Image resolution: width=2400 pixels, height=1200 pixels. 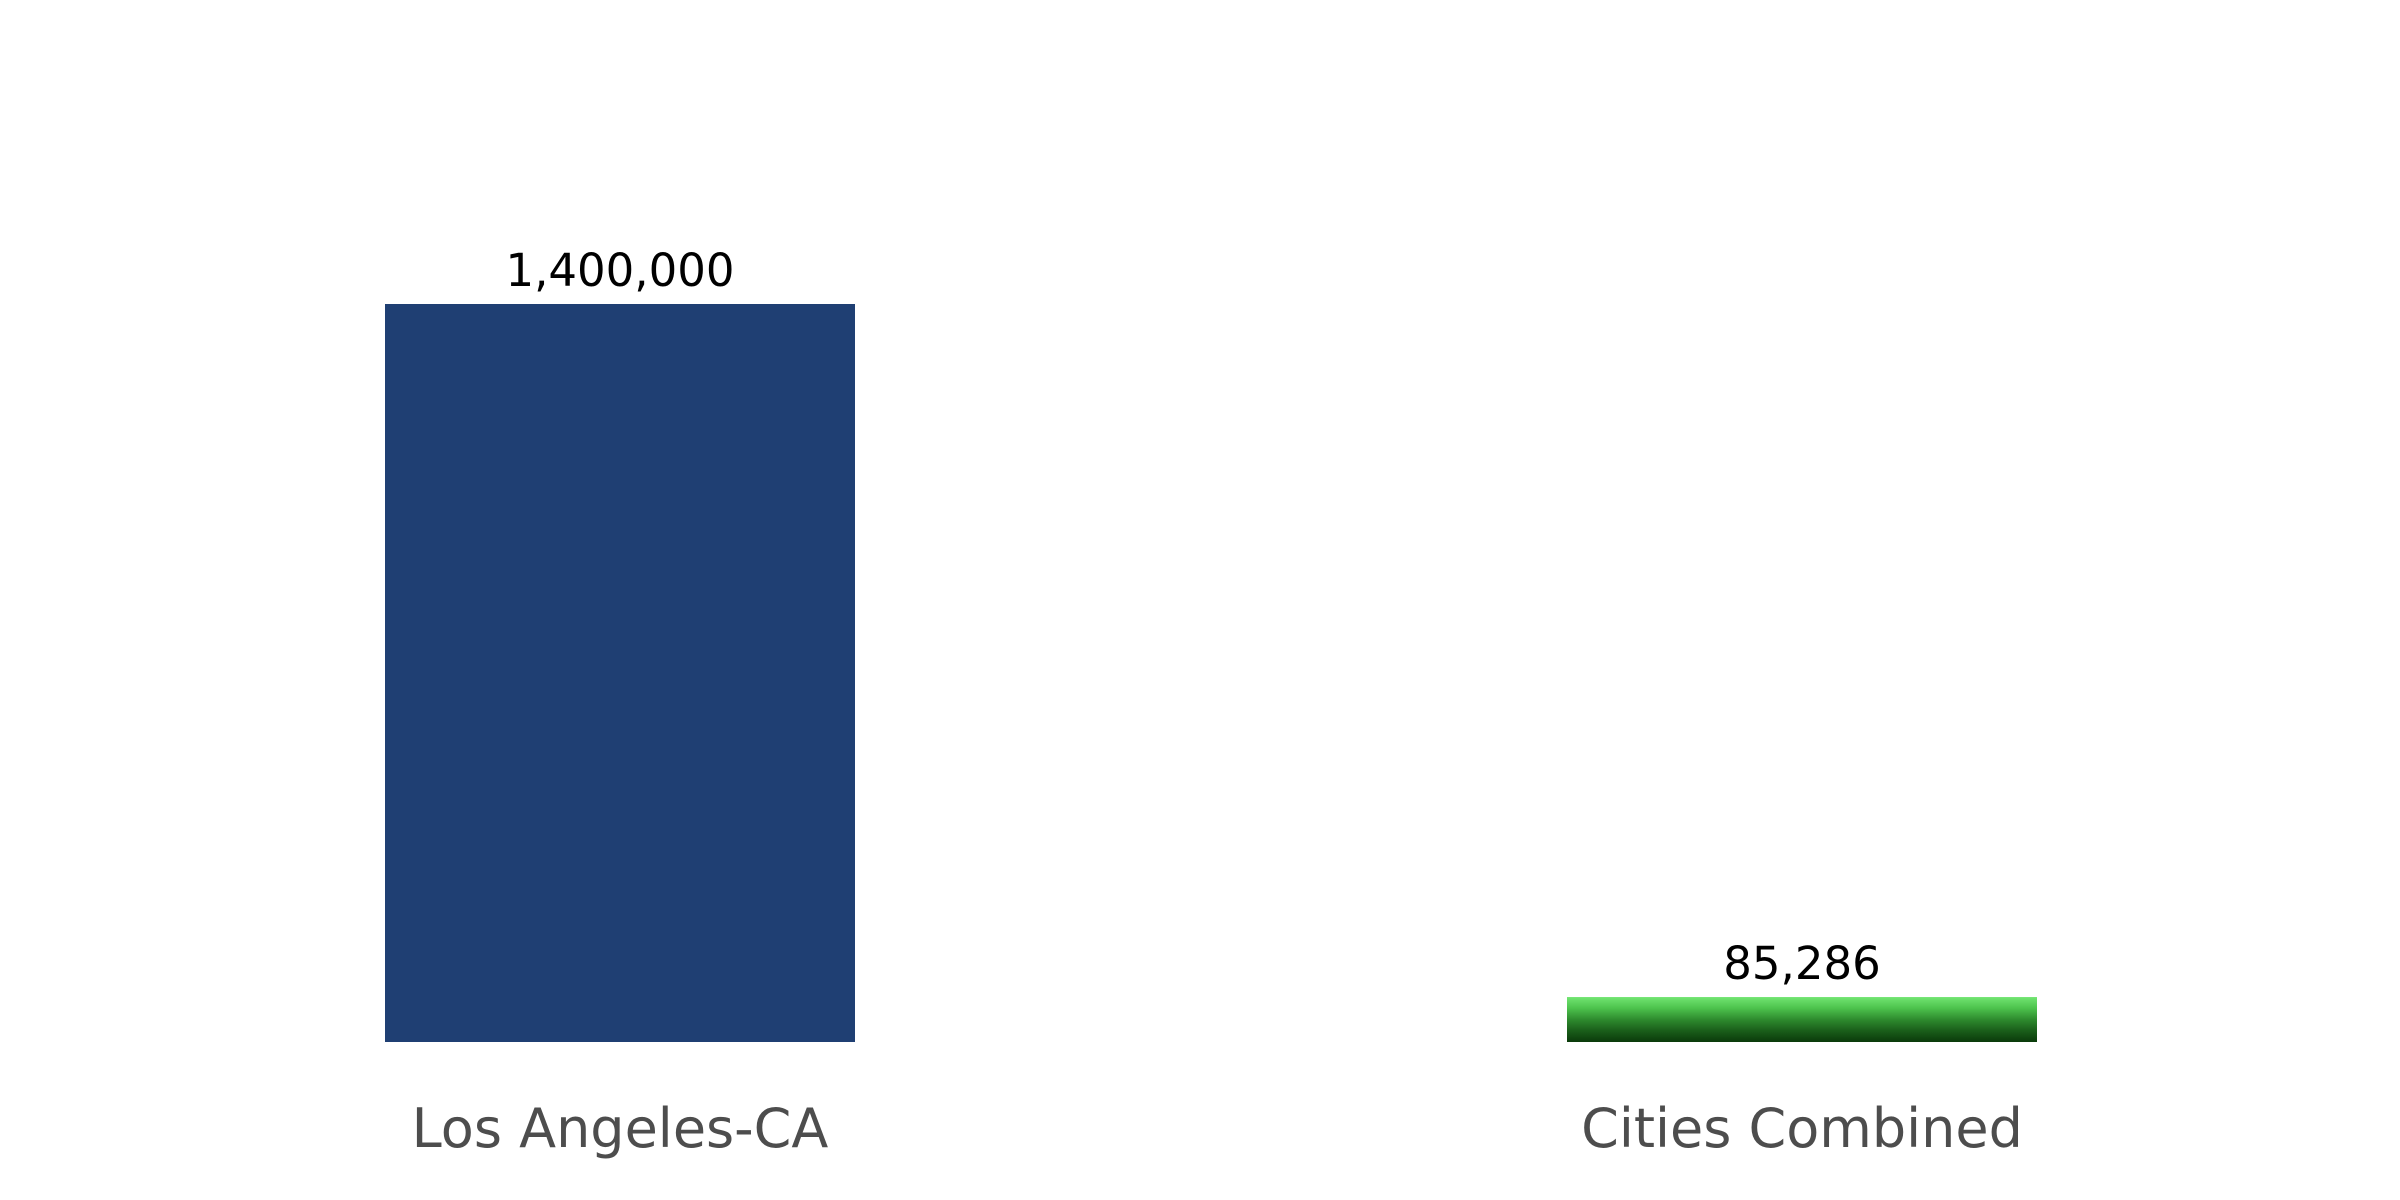 What do you see at coordinates (620, 1128) in the screenshot?
I see `category-label-los-angeles-ca: Los Angeles-CA` at bounding box center [620, 1128].